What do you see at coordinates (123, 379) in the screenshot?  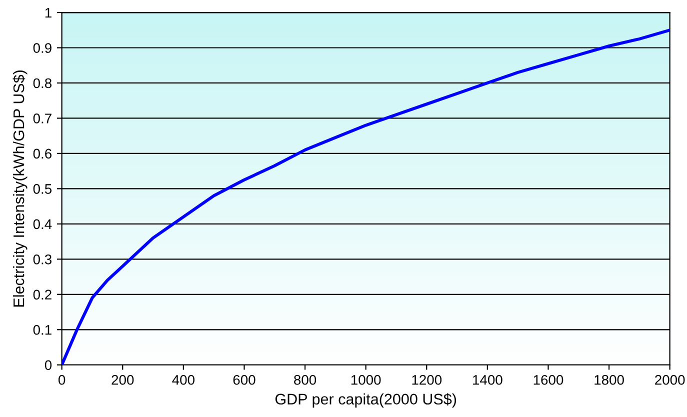 I see `x-tick-label: 200` at bounding box center [123, 379].